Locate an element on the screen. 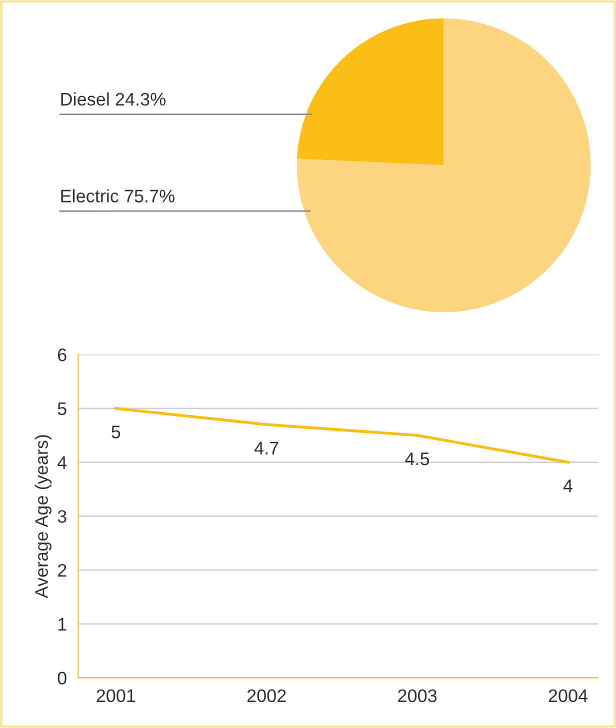 The image size is (616, 728). pie-slice is located at coordinates (370, 92).